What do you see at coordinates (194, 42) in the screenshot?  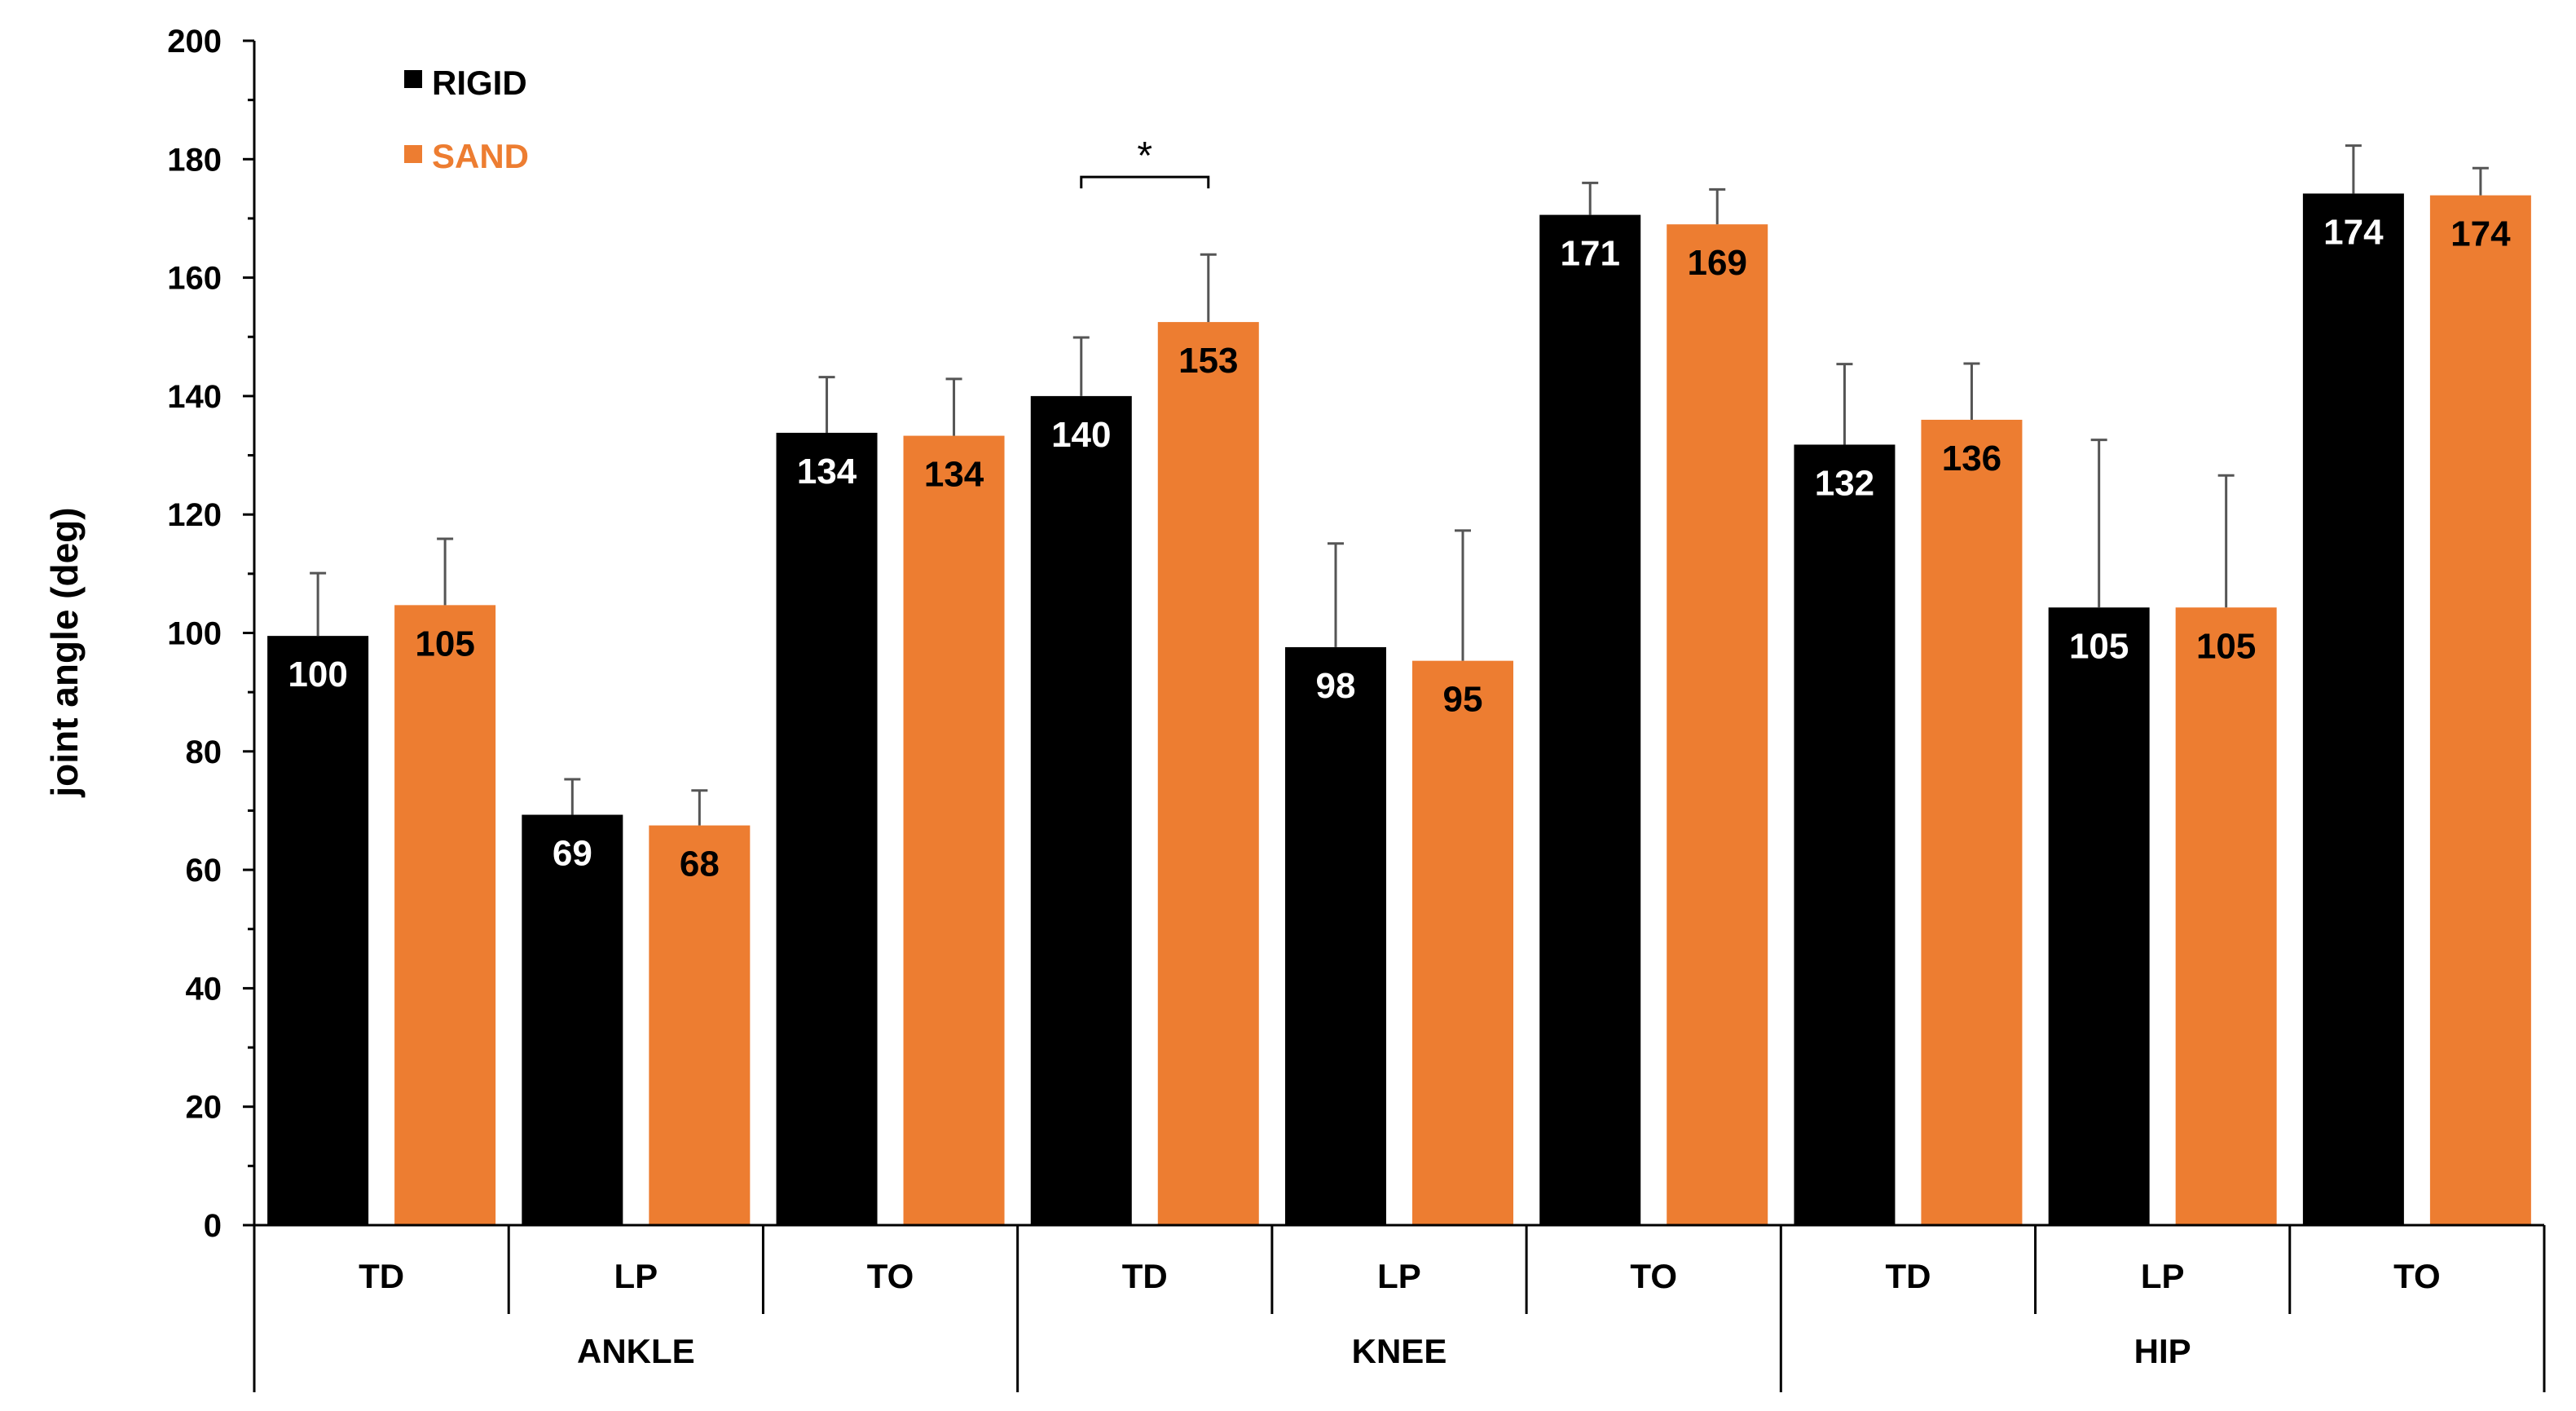 I see `y-tick-label: 200` at bounding box center [194, 42].